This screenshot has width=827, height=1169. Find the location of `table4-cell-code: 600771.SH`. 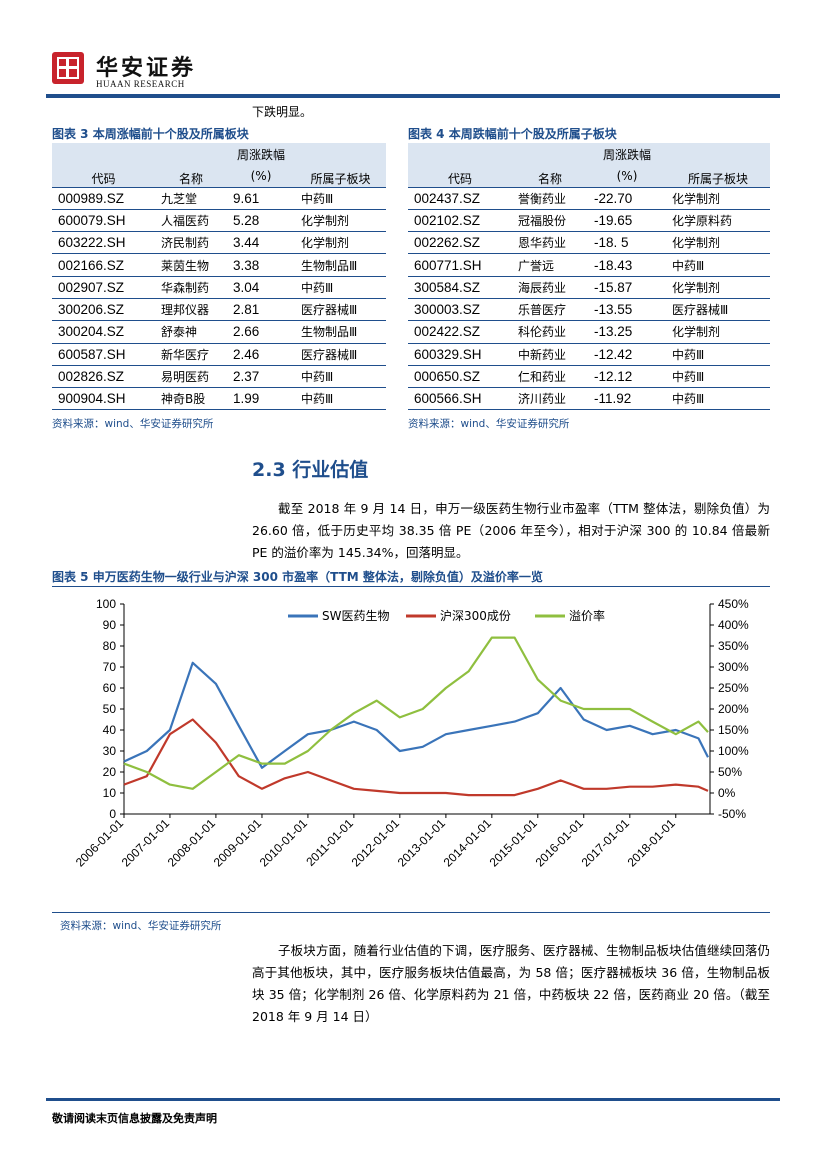

table4-cell-code: 600771.SH is located at coordinates (460, 265).